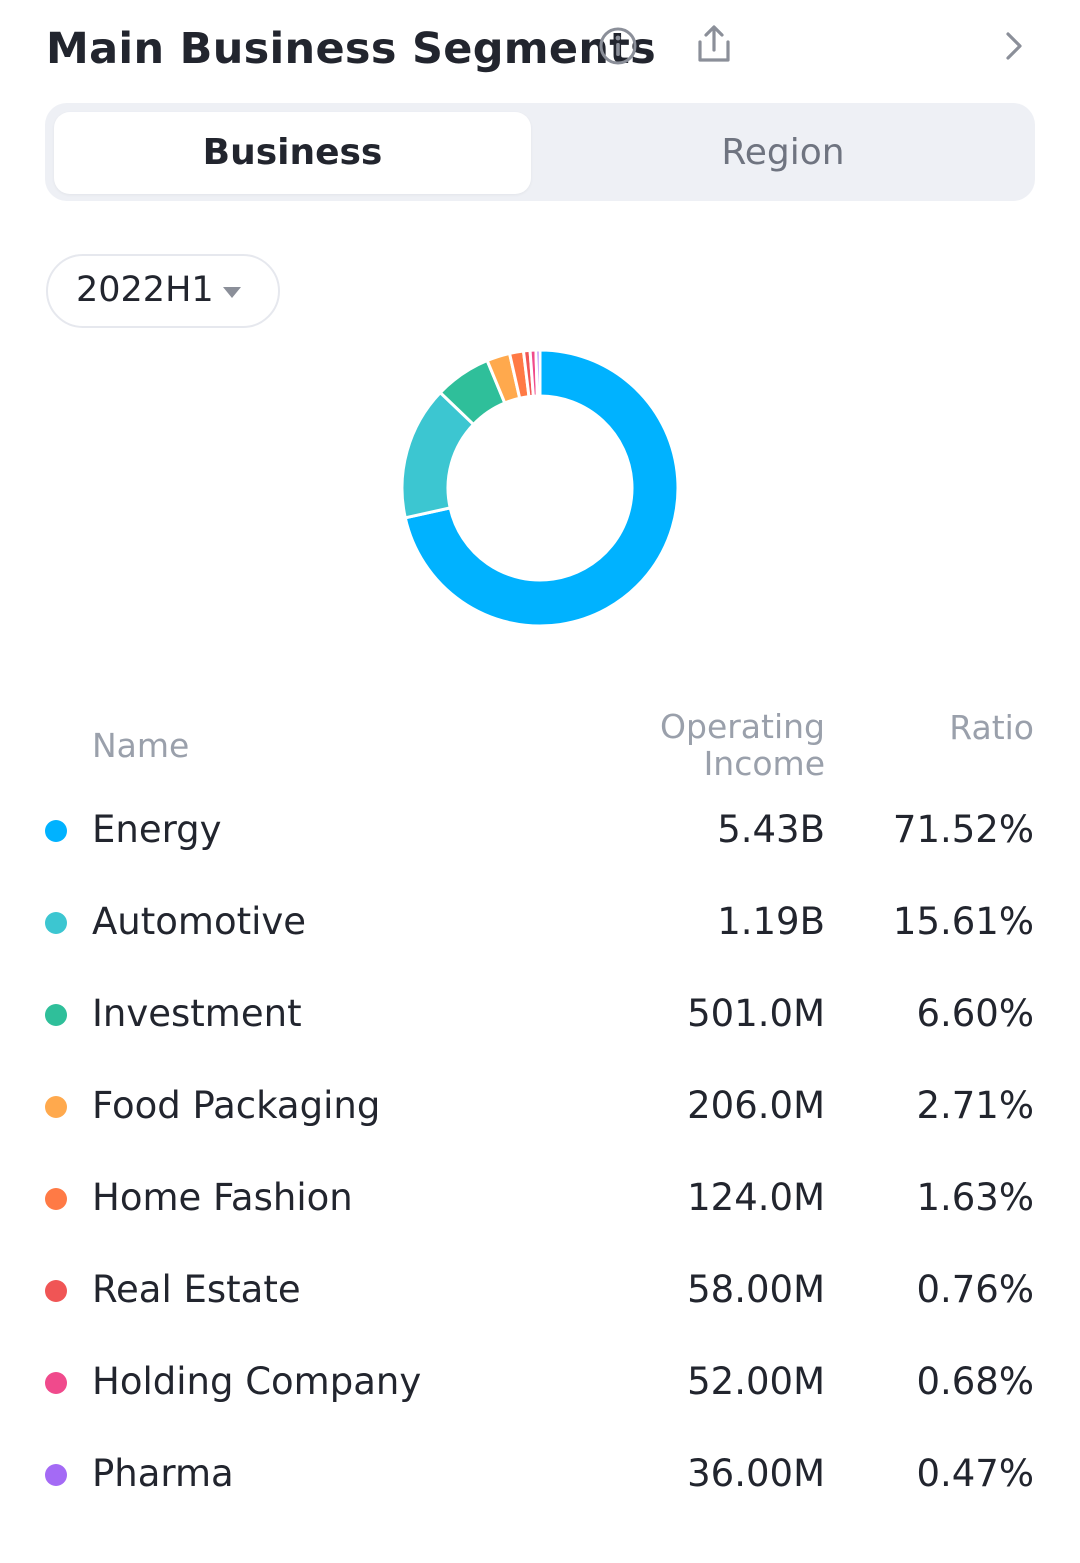 This screenshot has height=1563, width=1080. I want to click on segment-ratio: 2.71%, so click(975, 1105).